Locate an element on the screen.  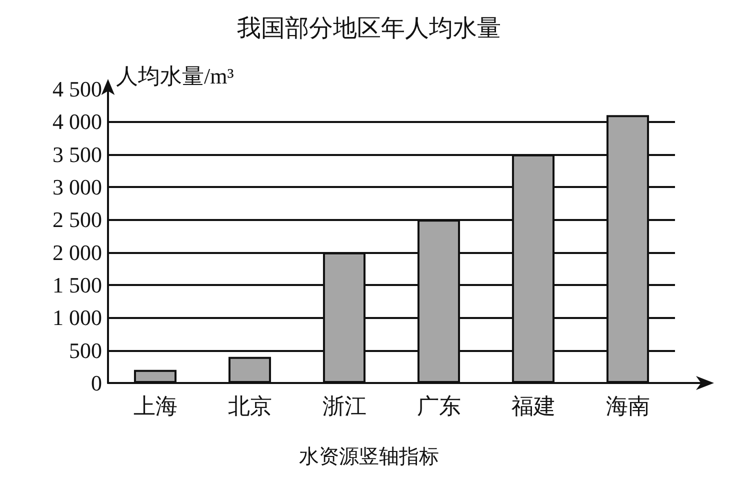
text: 水资源竖轴指标 is located at coordinates (369, 457).